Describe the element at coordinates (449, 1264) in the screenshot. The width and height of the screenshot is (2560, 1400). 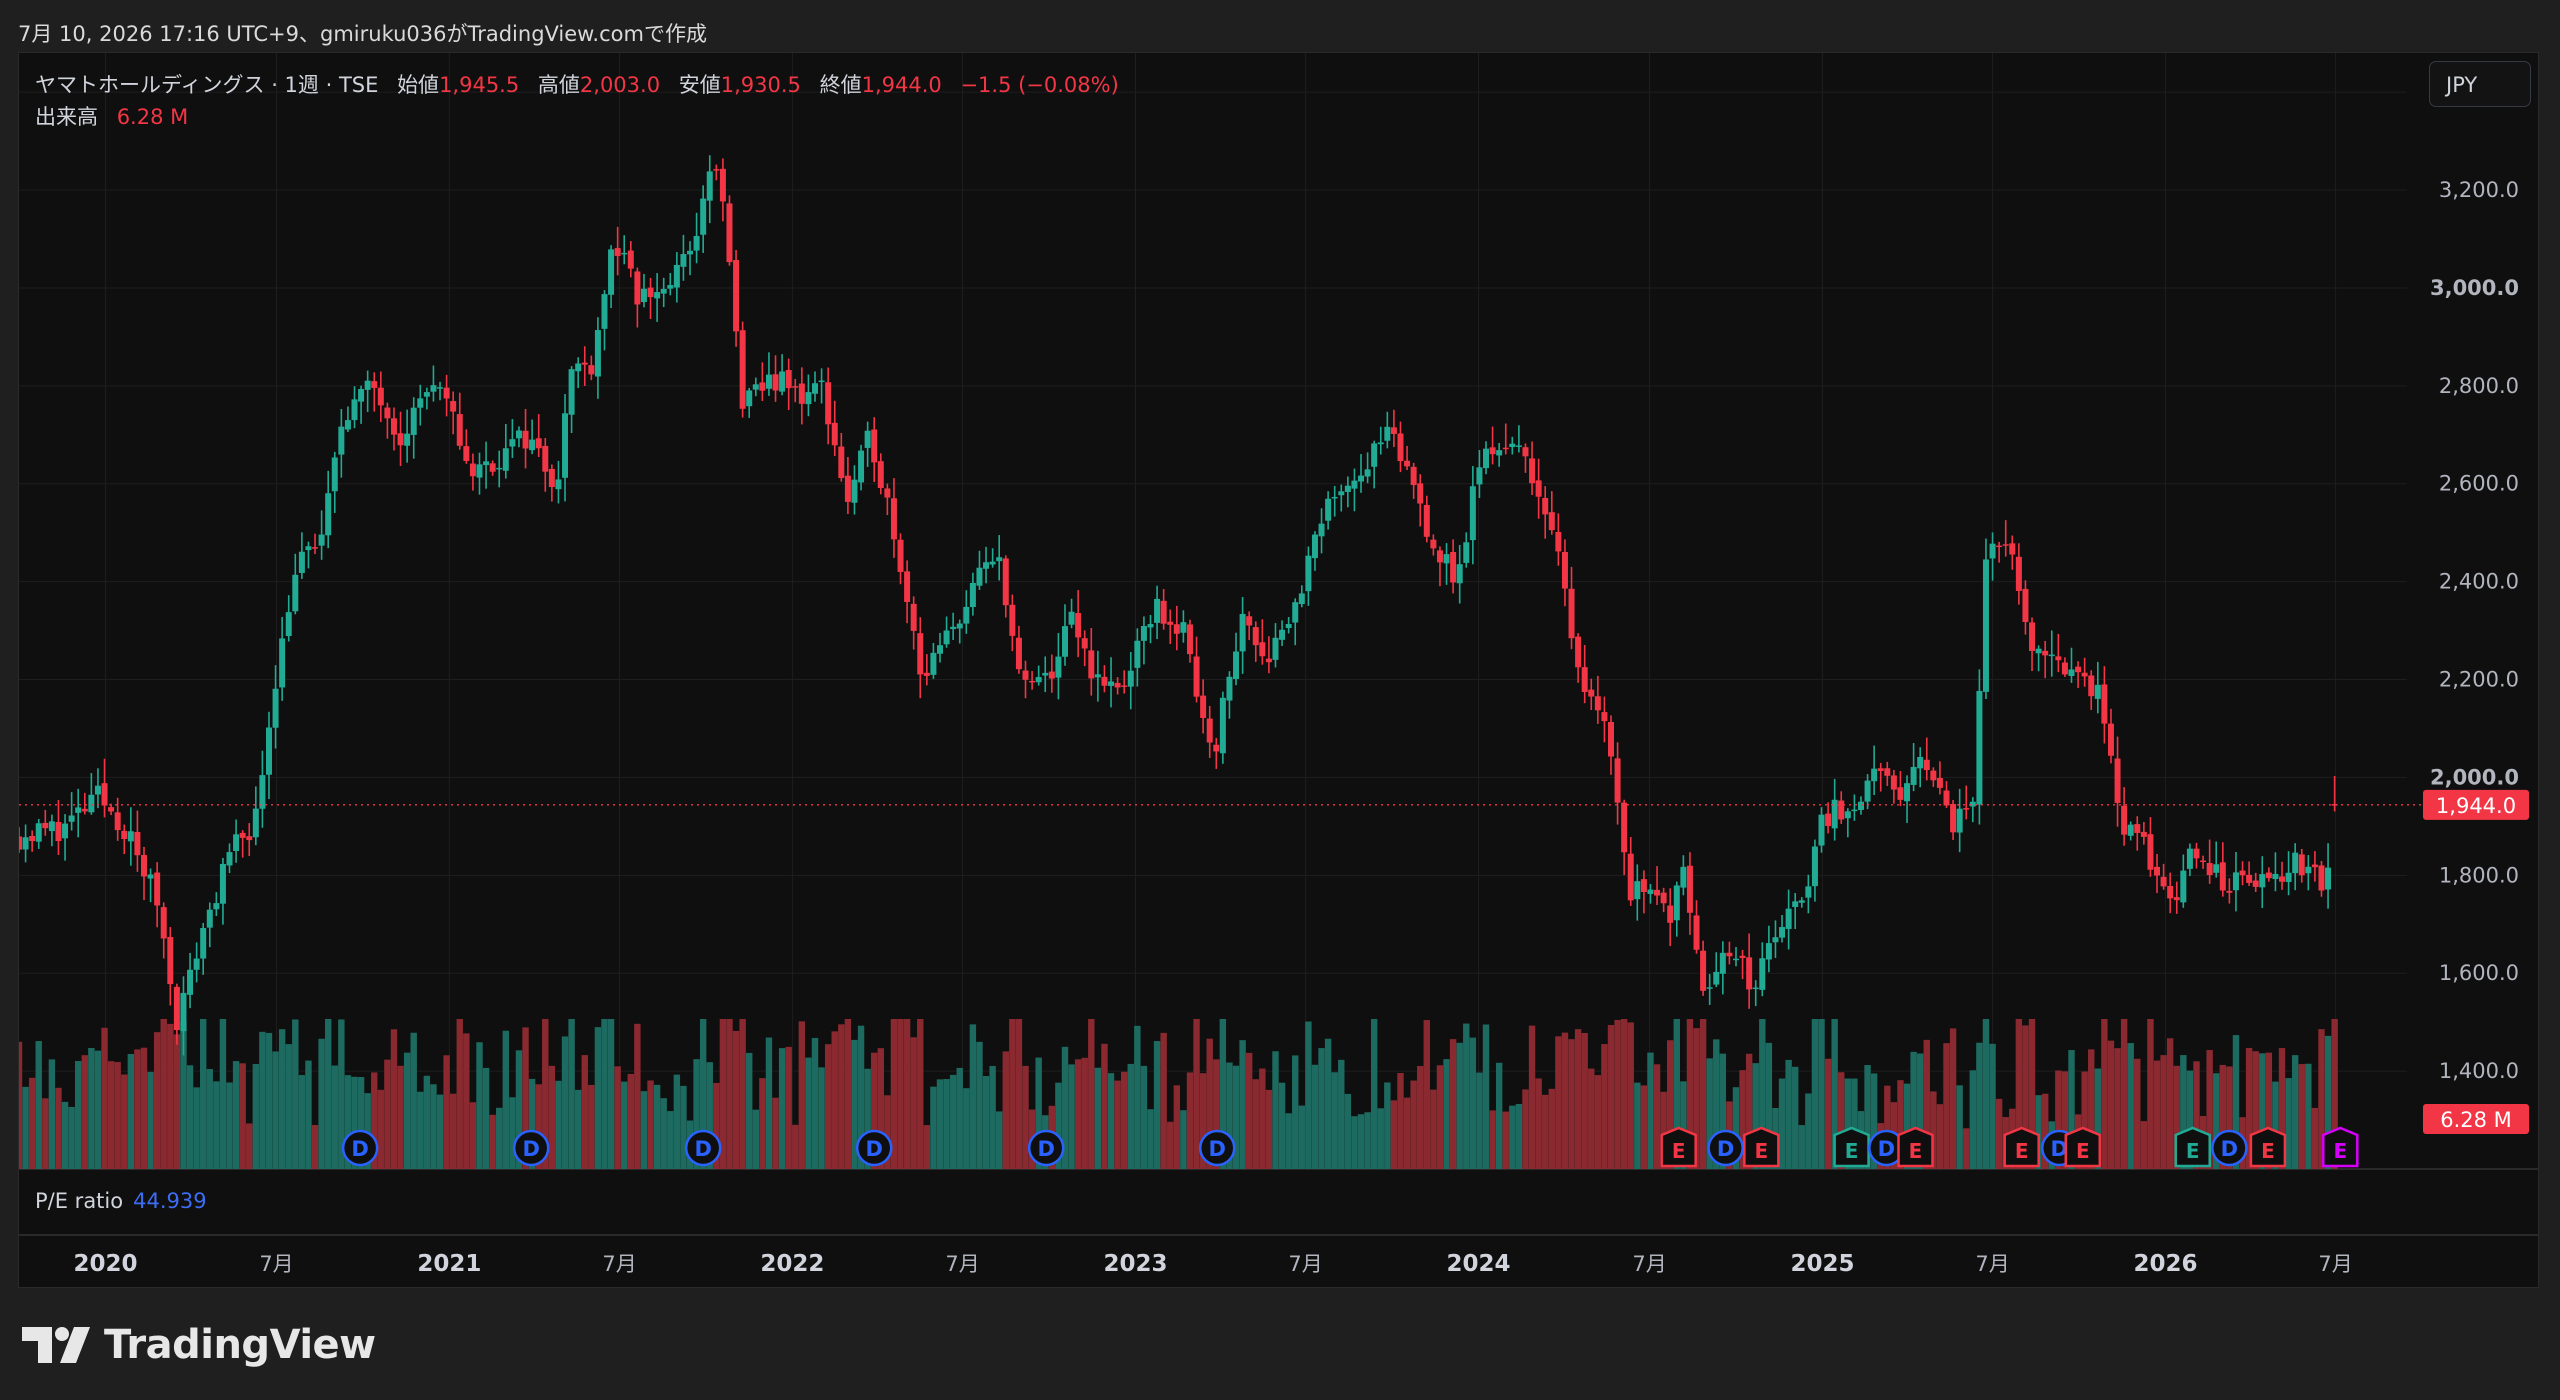
I see `x-tick-label: 2021` at that location.